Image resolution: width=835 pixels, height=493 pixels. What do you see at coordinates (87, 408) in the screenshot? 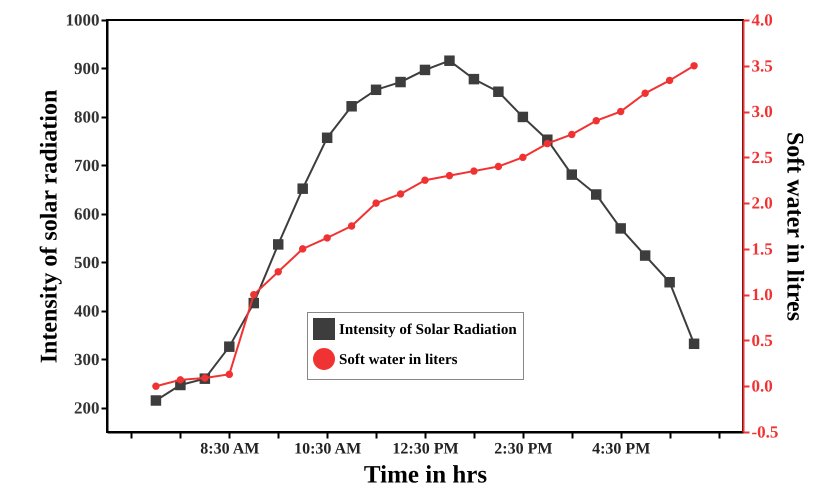
I see `y-tick-label: 200` at bounding box center [87, 408].